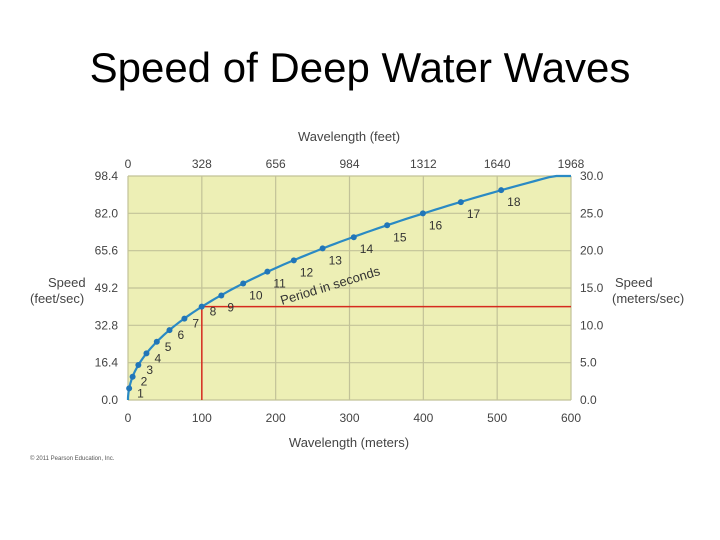  I want to click on copyright-notice: © 2011 Pearson Education, Inc., so click(72, 459).